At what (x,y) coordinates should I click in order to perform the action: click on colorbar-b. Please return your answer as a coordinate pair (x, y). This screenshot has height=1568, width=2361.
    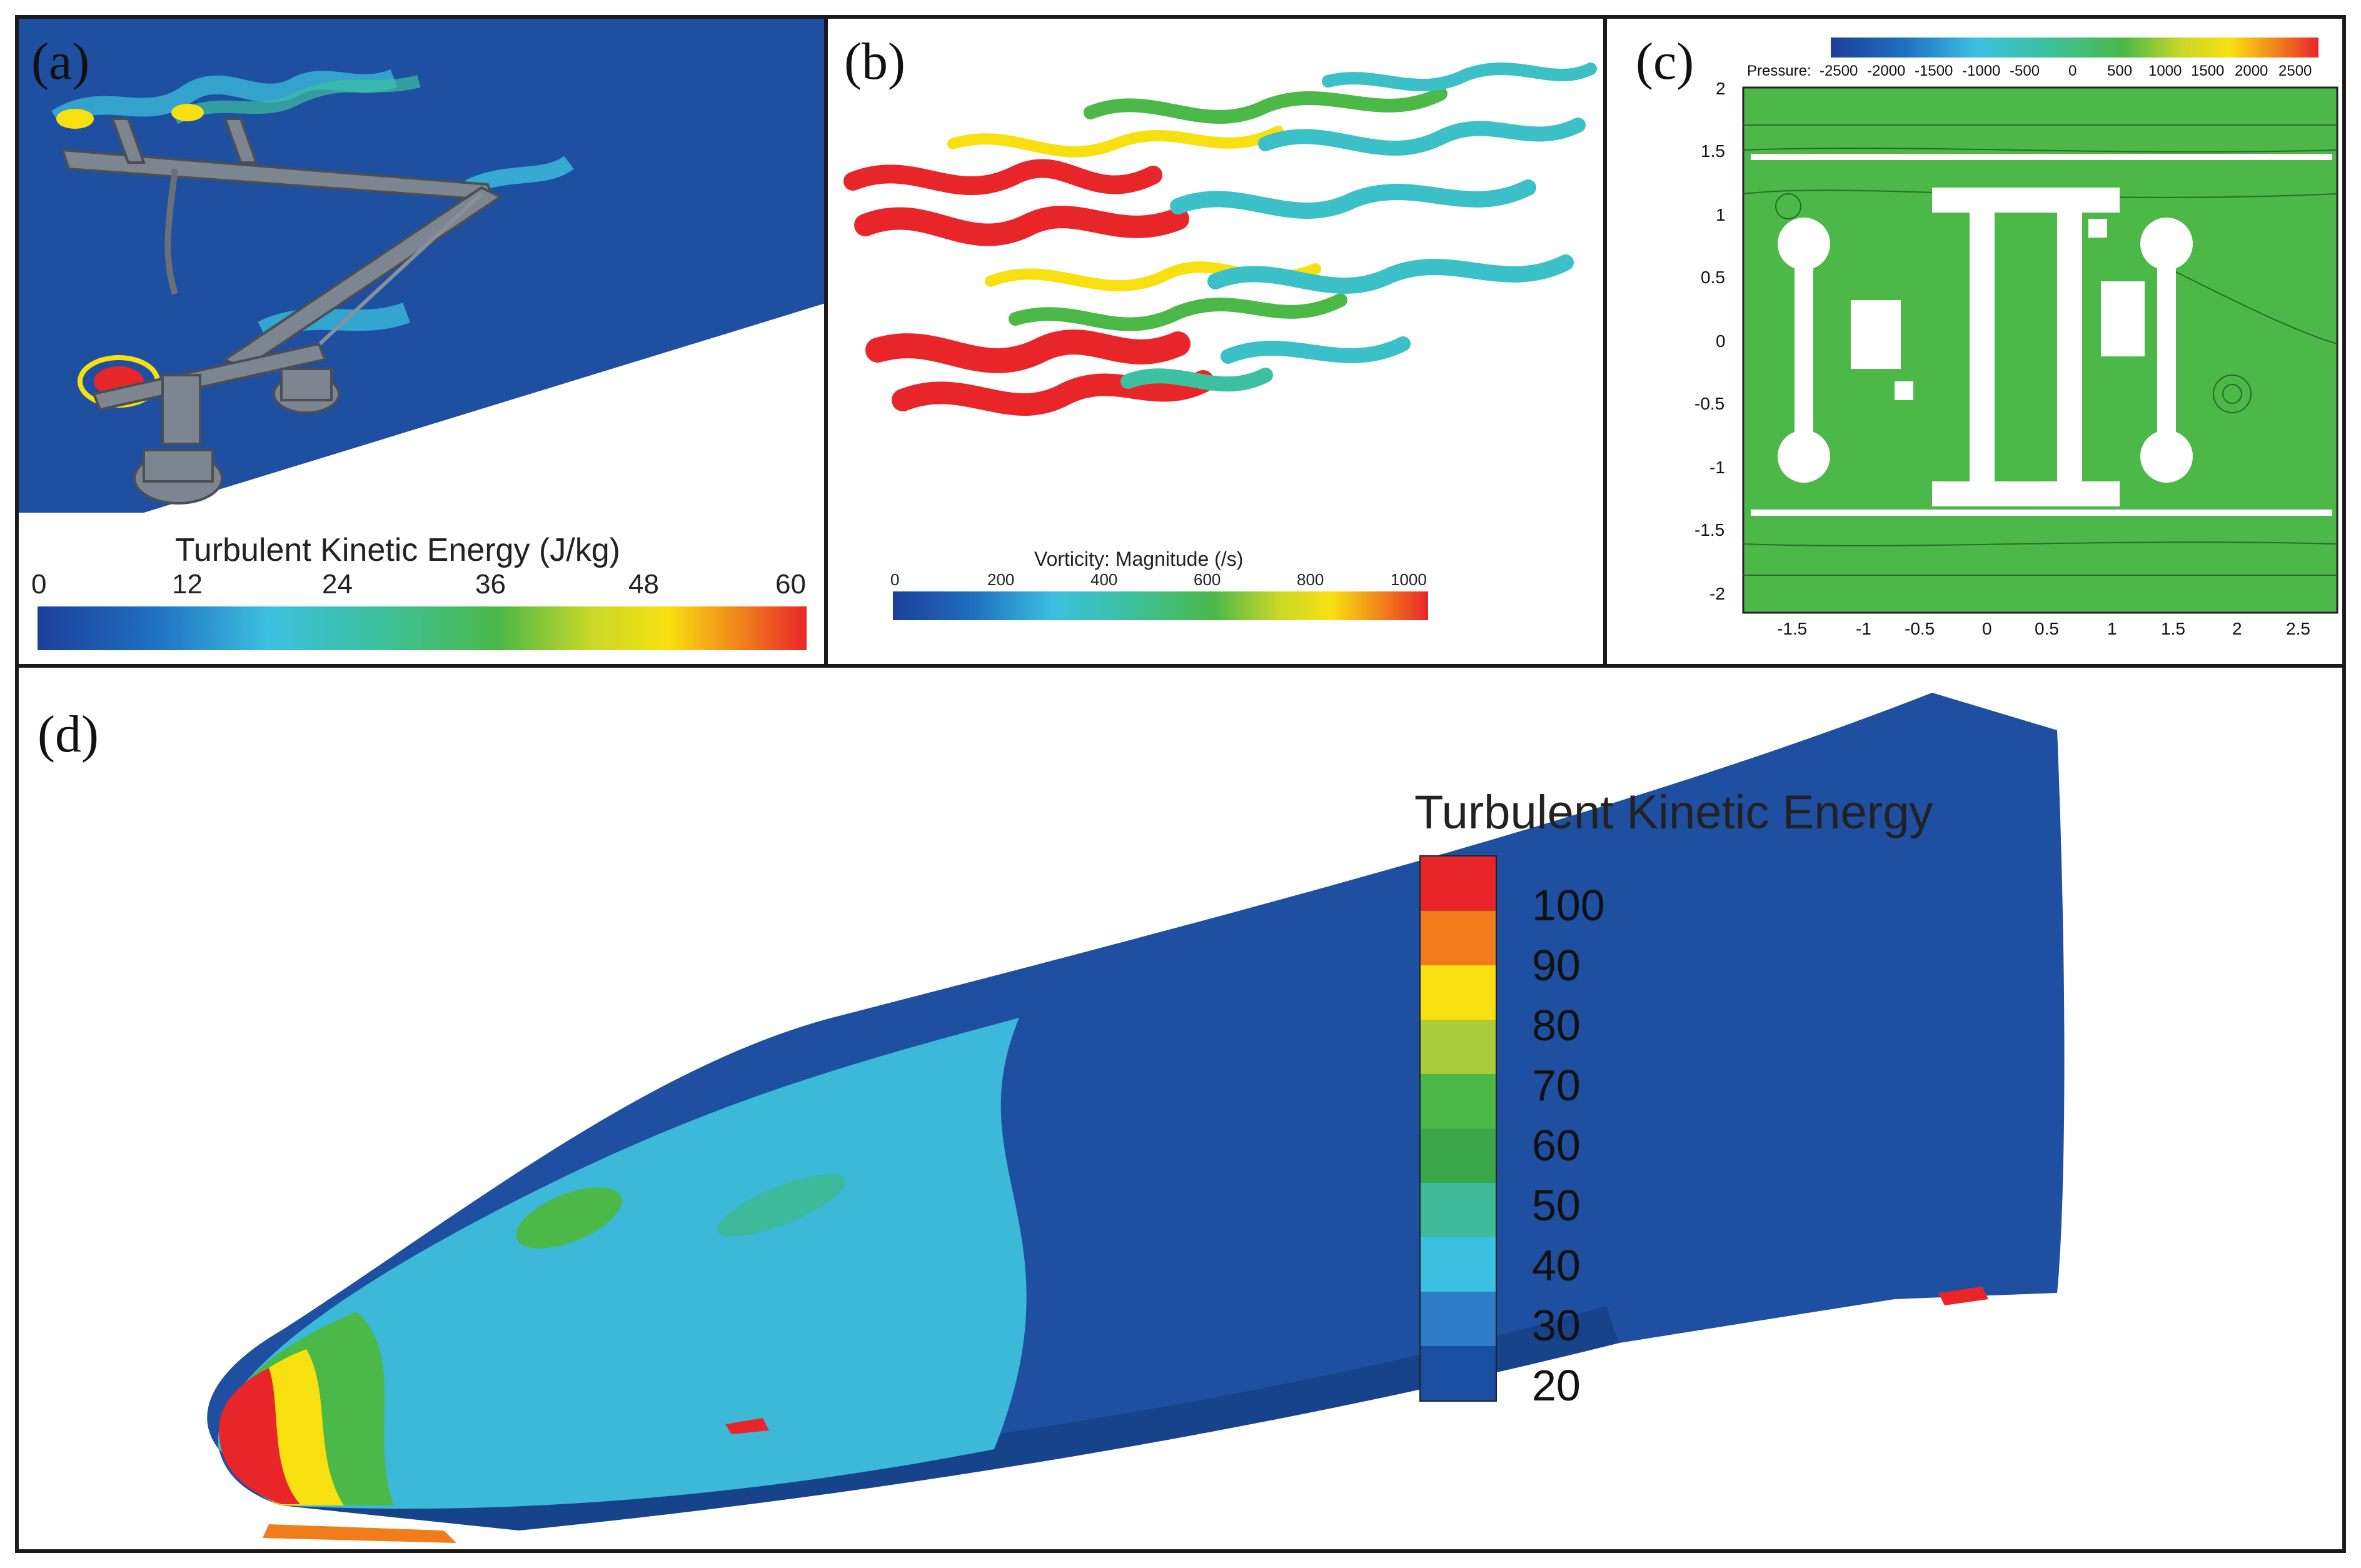
    Looking at the image, I should click on (1160, 605).